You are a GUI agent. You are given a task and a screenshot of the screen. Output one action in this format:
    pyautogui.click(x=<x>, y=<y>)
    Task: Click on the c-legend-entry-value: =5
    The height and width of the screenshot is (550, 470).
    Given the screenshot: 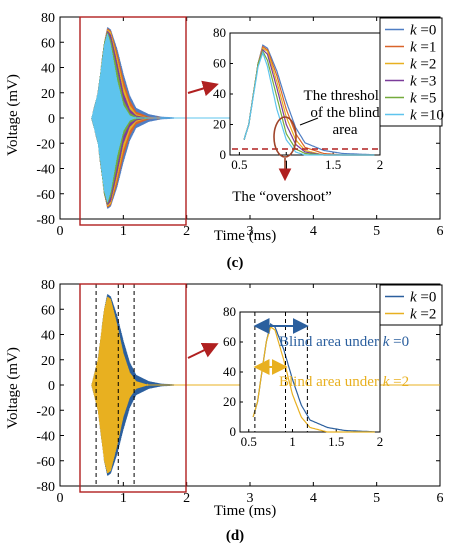 What is the action you would take?
    pyautogui.click(x=427, y=99)
    